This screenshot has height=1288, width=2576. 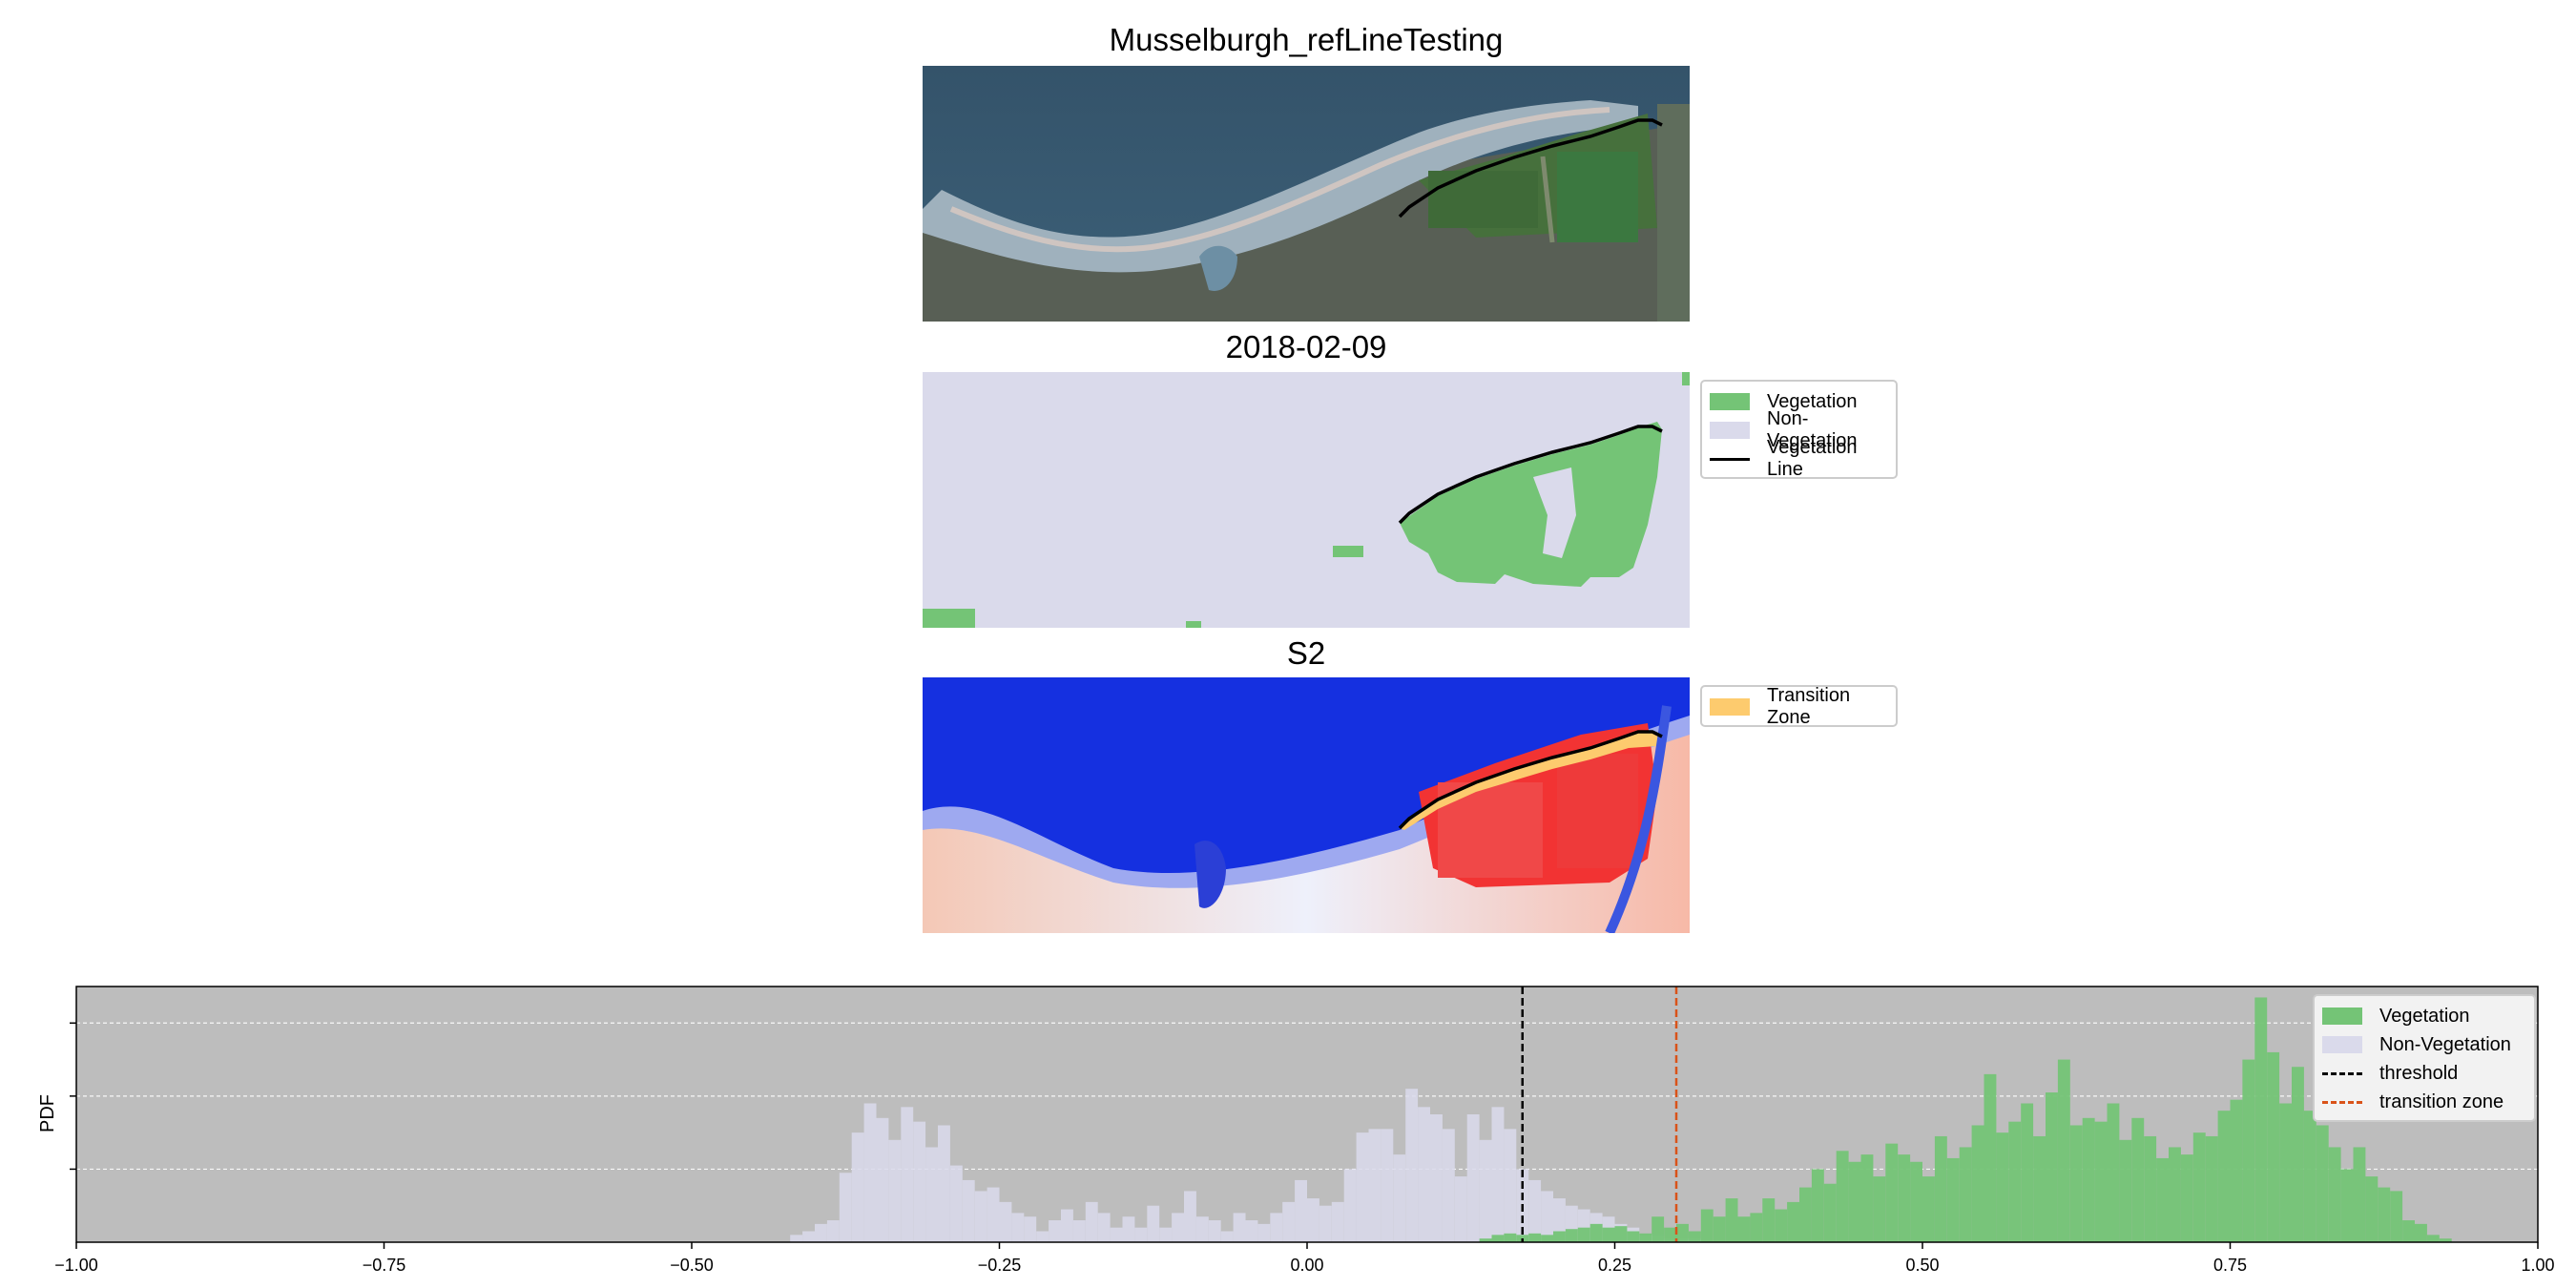 What do you see at coordinates (1686, 378) in the screenshot?
I see `vegetation-patch-d` at bounding box center [1686, 378].